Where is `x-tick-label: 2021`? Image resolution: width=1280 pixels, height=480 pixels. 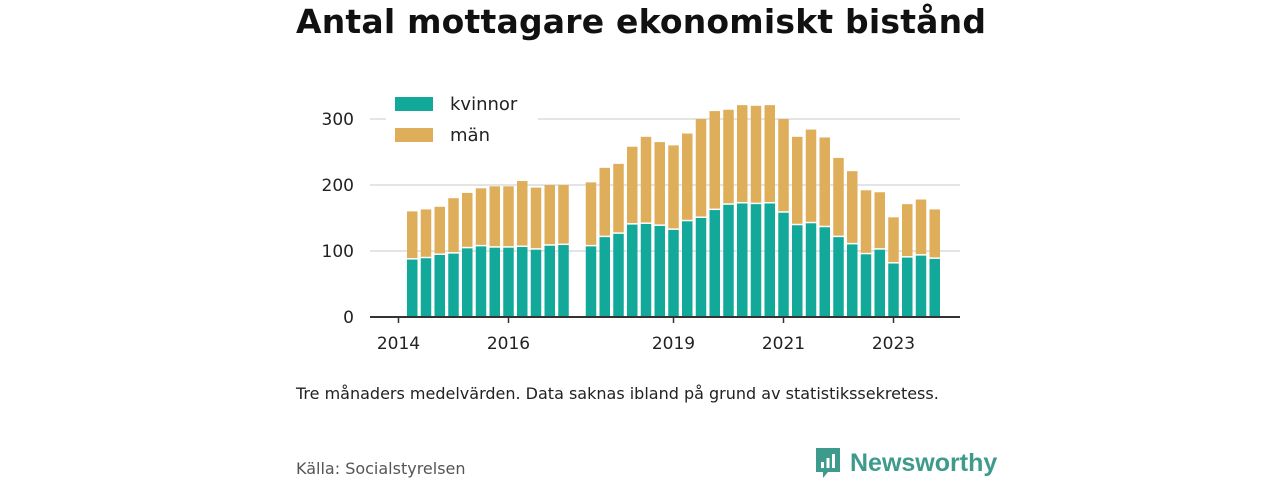 x-tick-label: 2021 is located at coordinates (783, 344).